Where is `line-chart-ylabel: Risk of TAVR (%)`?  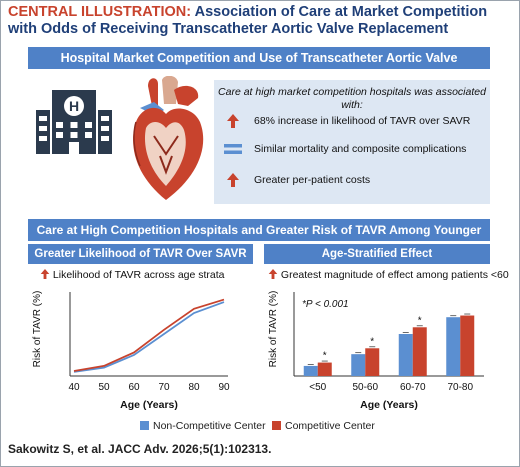 line-chart-ylabel: Risk of TAVR (%) is located at coordinates (37, 329).